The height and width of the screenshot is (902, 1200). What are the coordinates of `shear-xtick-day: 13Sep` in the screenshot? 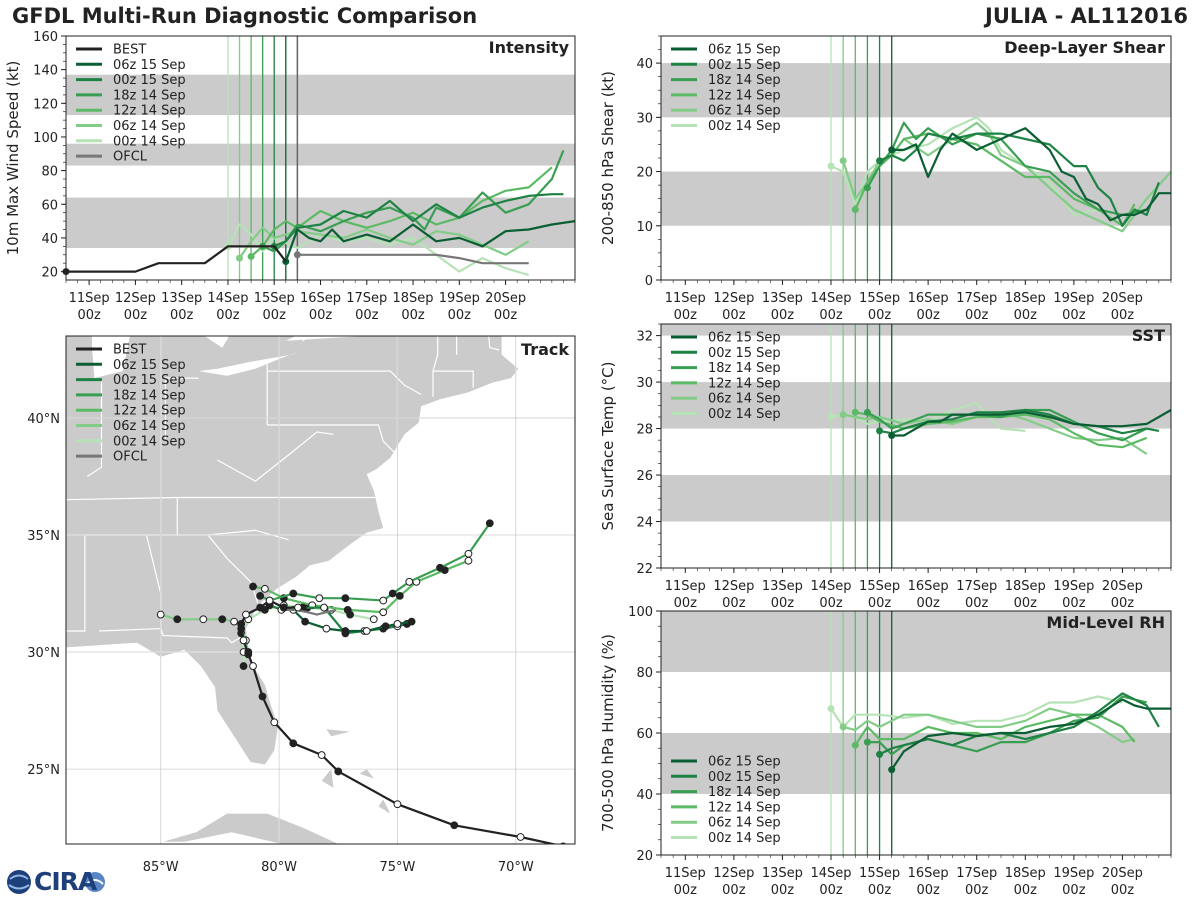 It's located at (782, 298).